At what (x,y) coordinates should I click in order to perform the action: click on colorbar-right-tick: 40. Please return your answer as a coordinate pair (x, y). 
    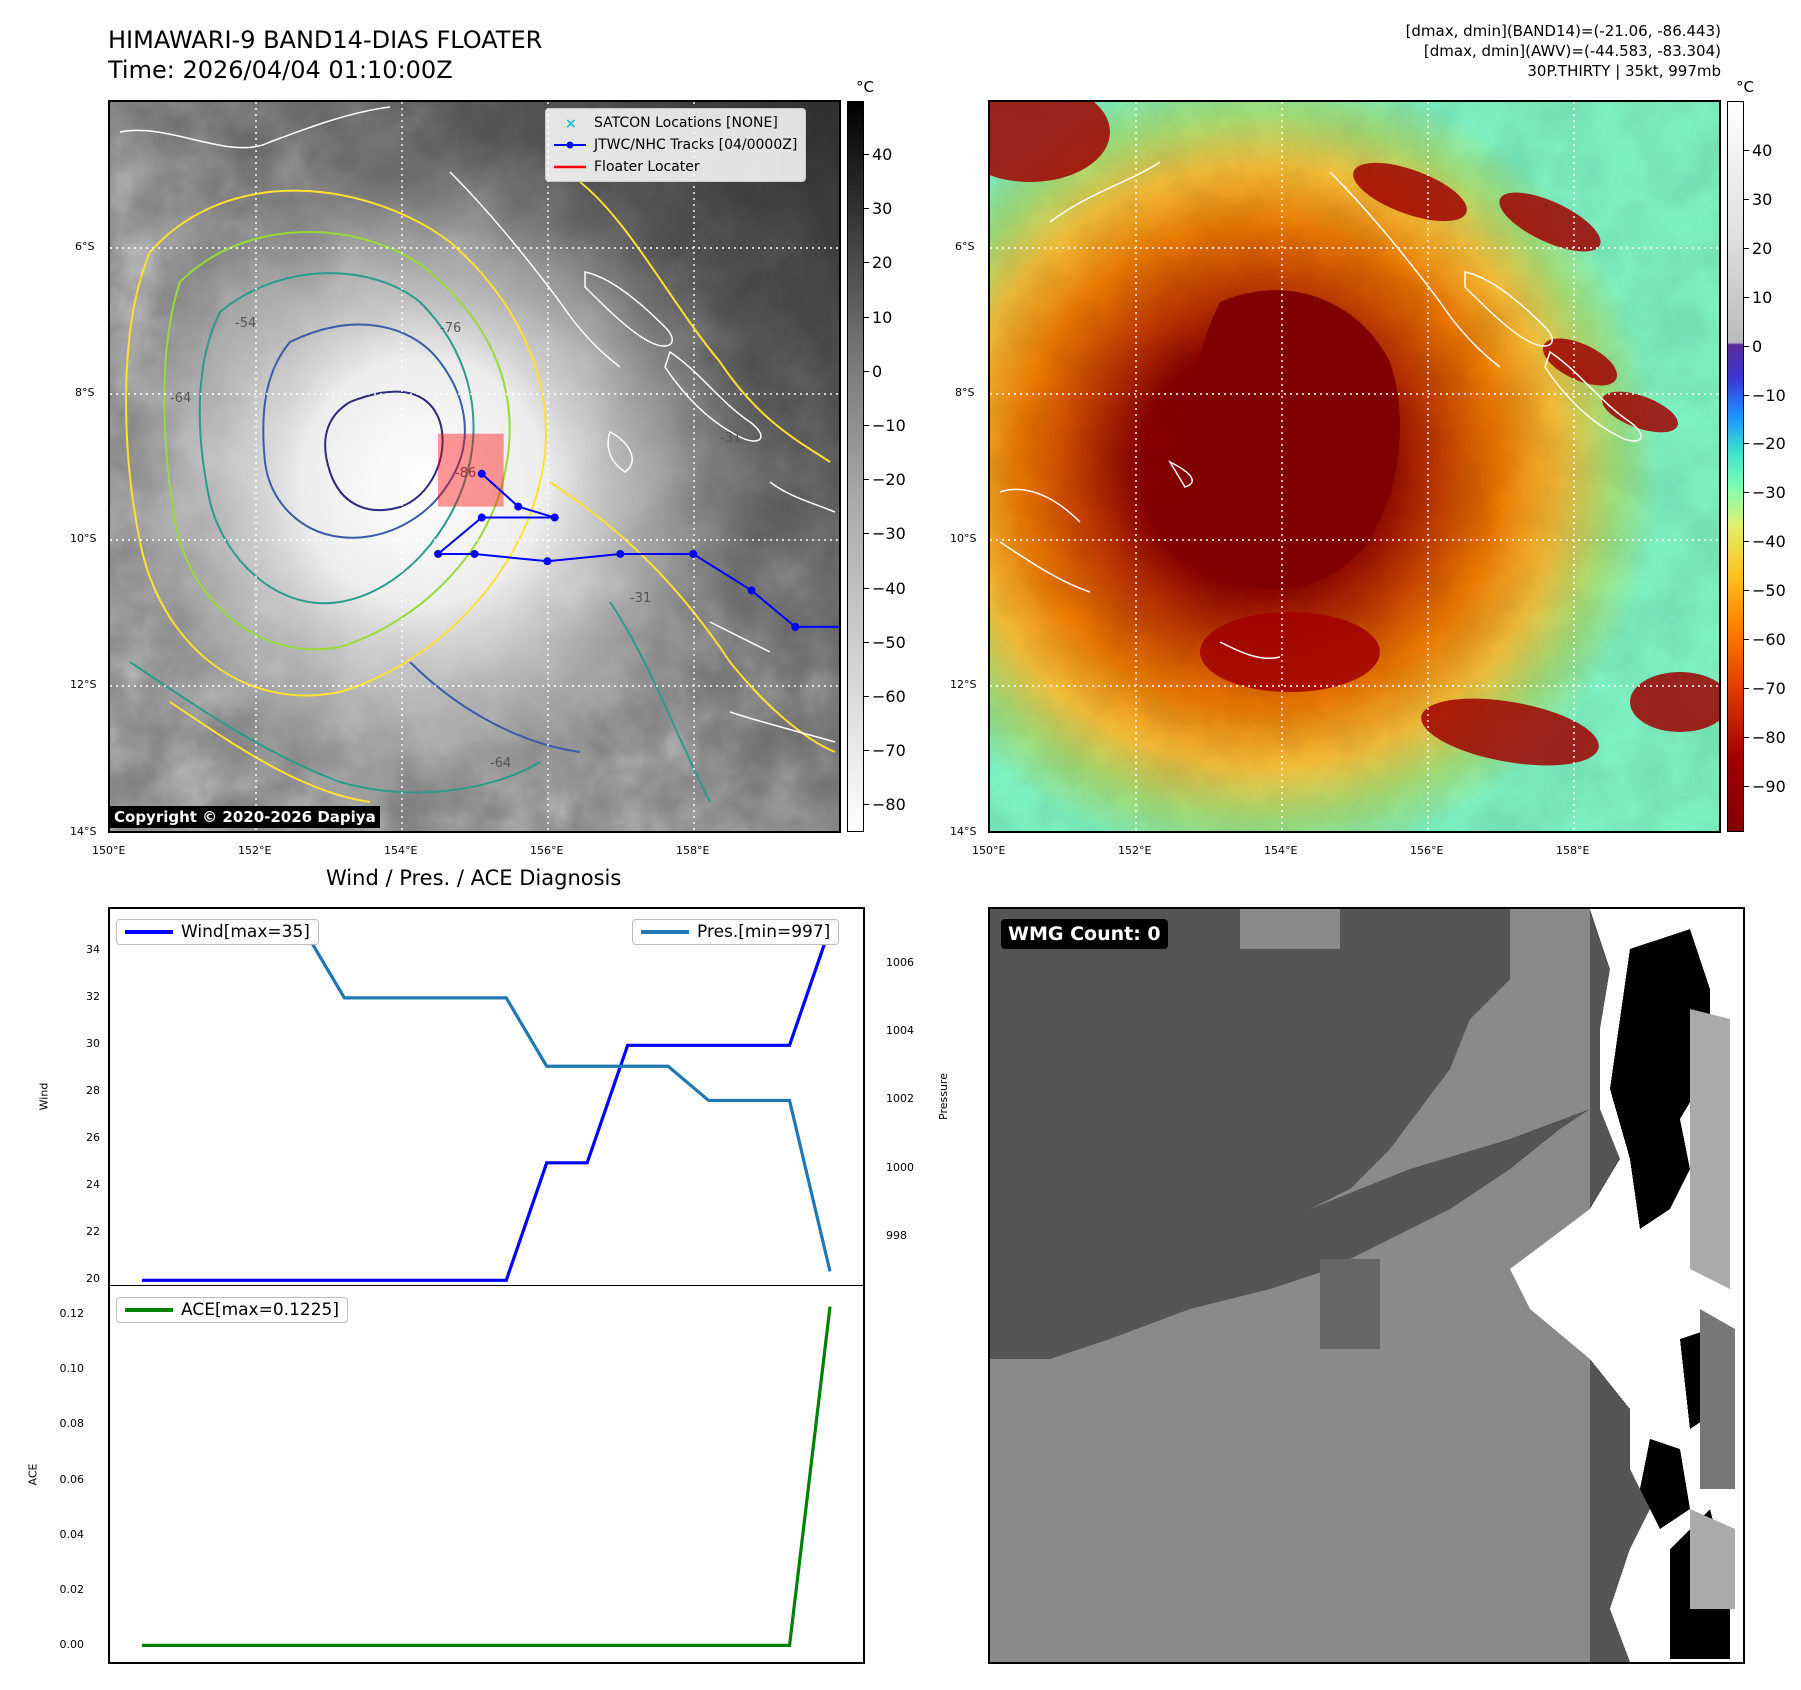
    Looking at the image, I should click on (1758, 150).